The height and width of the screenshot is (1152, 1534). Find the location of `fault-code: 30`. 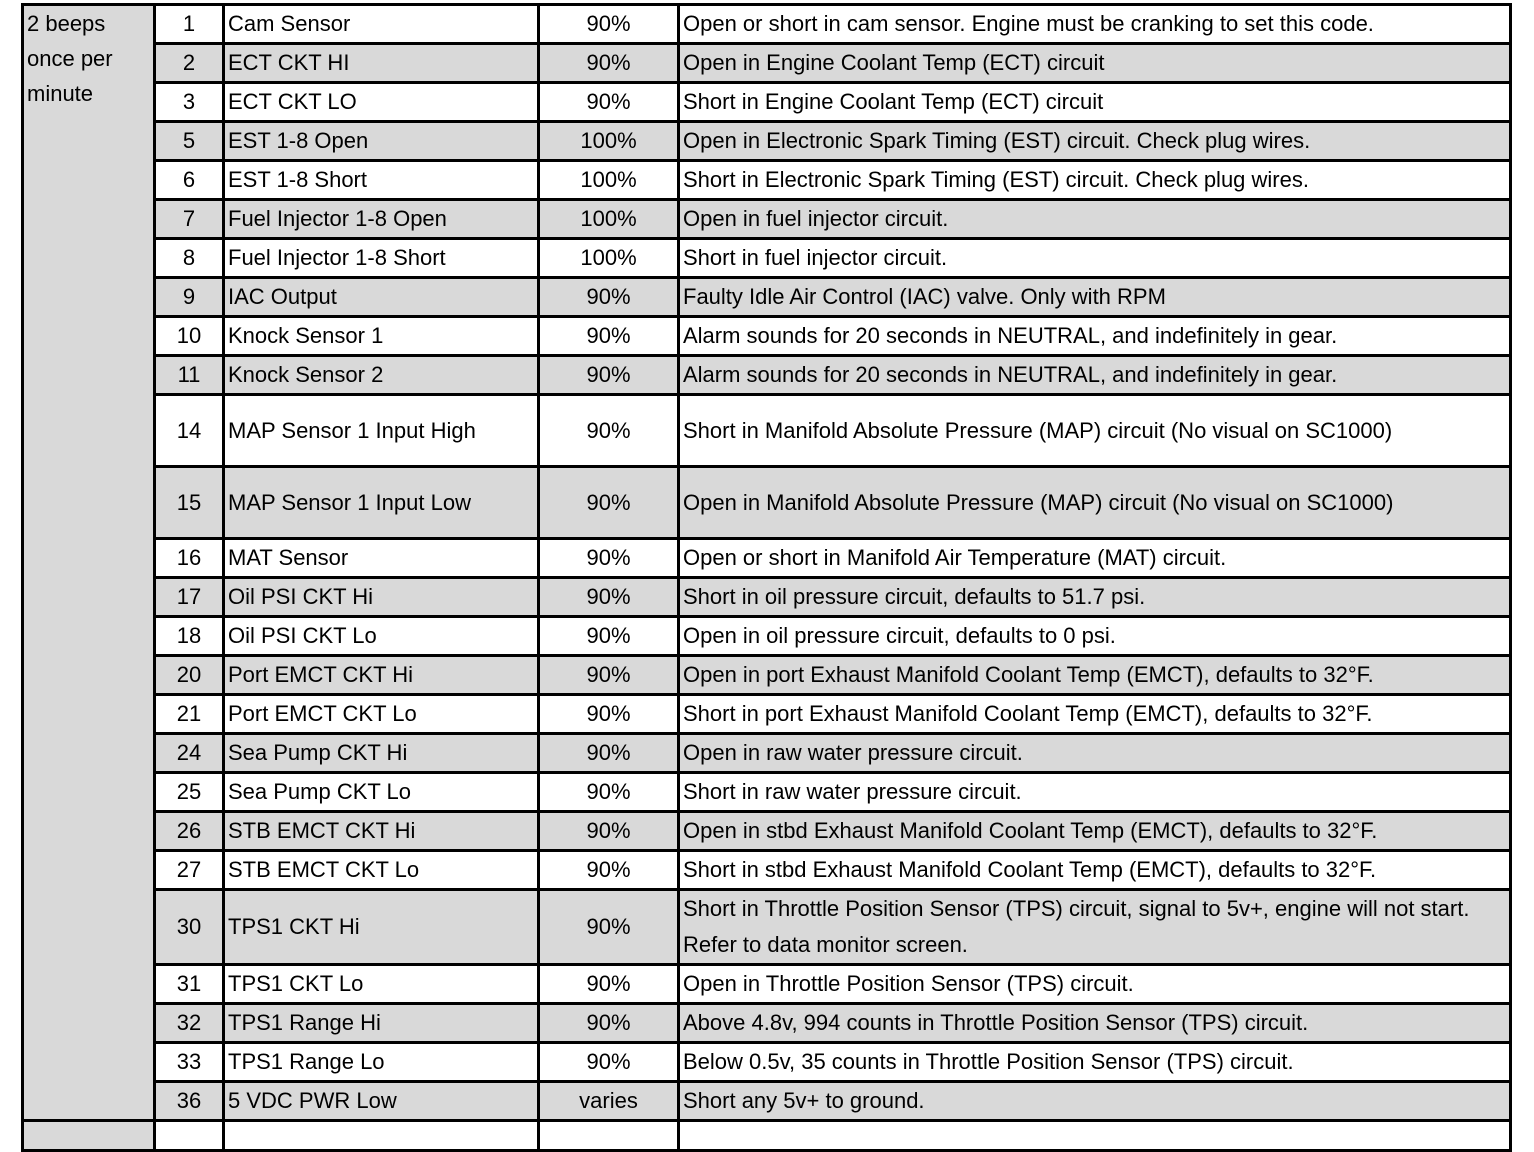

fault-code: 30 is located at coordinates (189, 927).